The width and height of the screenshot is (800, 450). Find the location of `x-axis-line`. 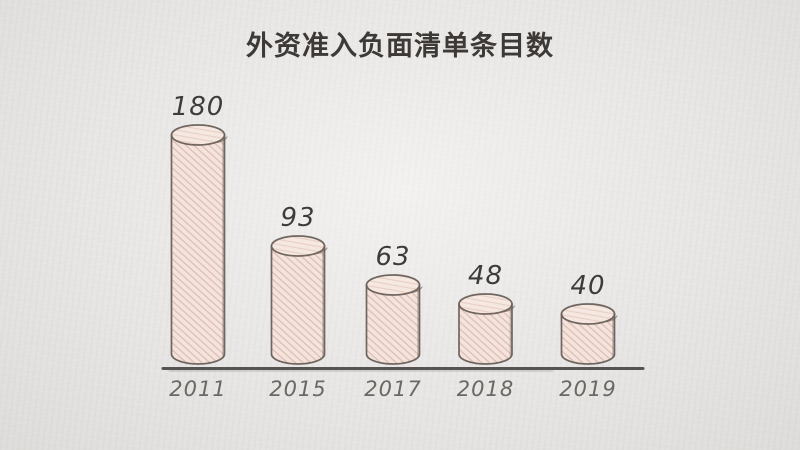

x-axis-line is located at coordinates (403, 369).